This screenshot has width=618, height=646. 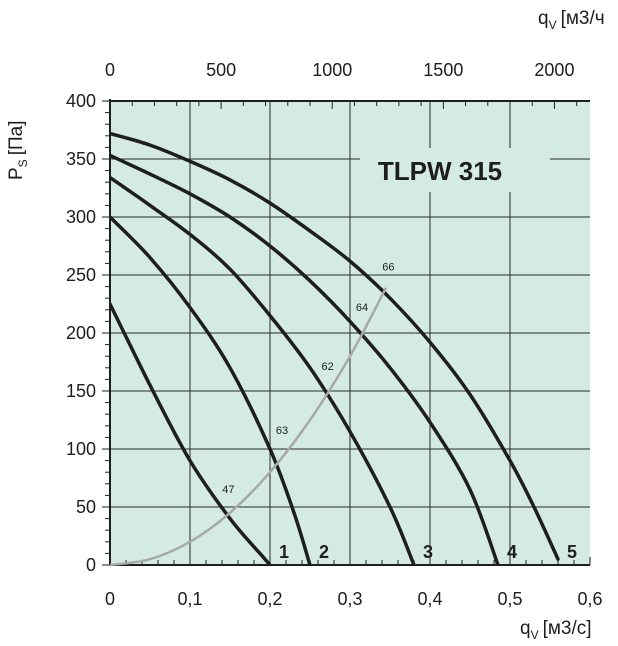 What do you see at coordinates (91, 565) in the screenshot?
I see `y-tick-label: 0` at bounding box center [91, 565].